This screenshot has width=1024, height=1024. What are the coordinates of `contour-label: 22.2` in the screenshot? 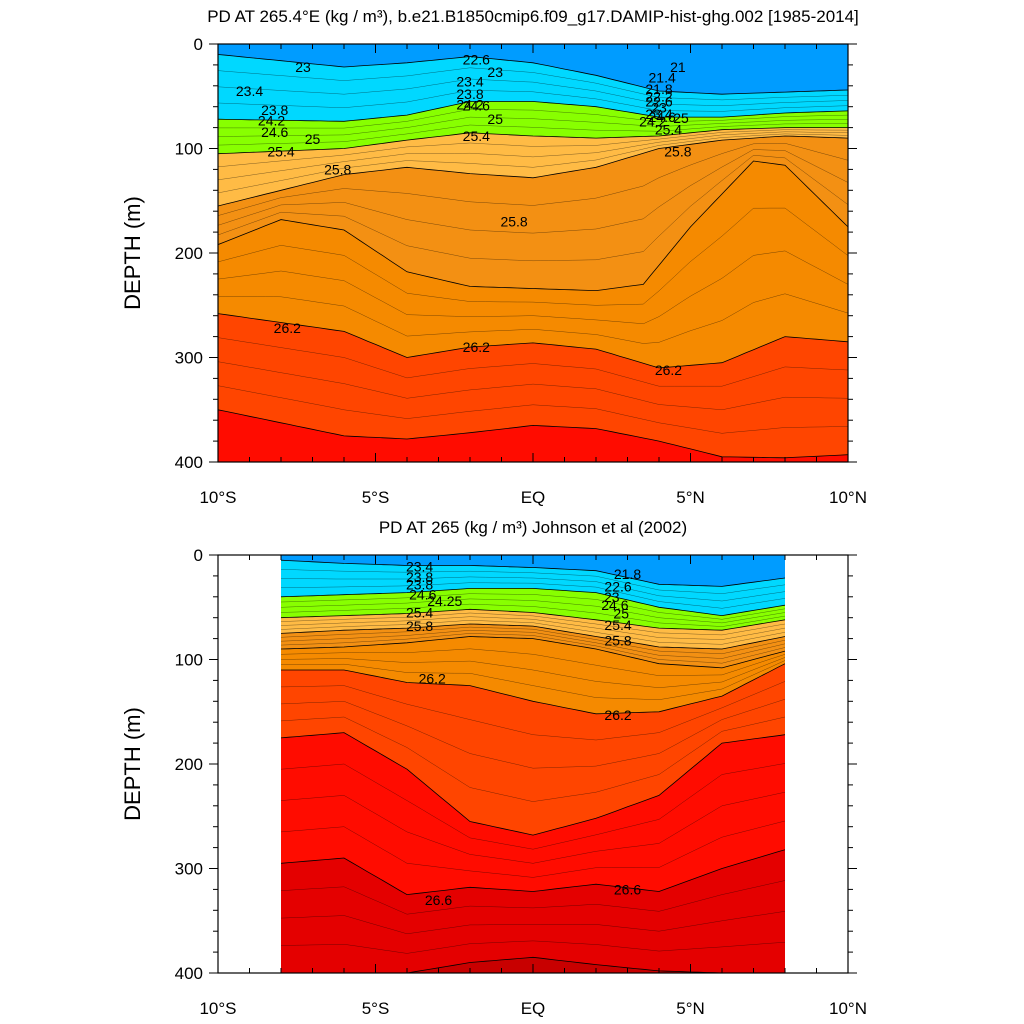 It's located at (658, 96).